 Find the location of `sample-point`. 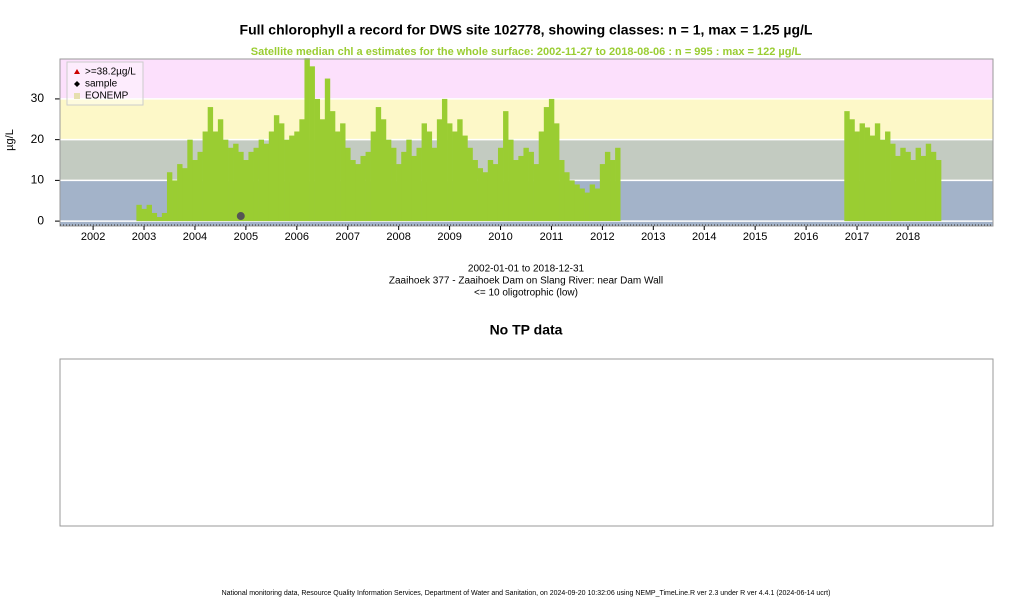

sample-point is located at coordinates (240, 216).